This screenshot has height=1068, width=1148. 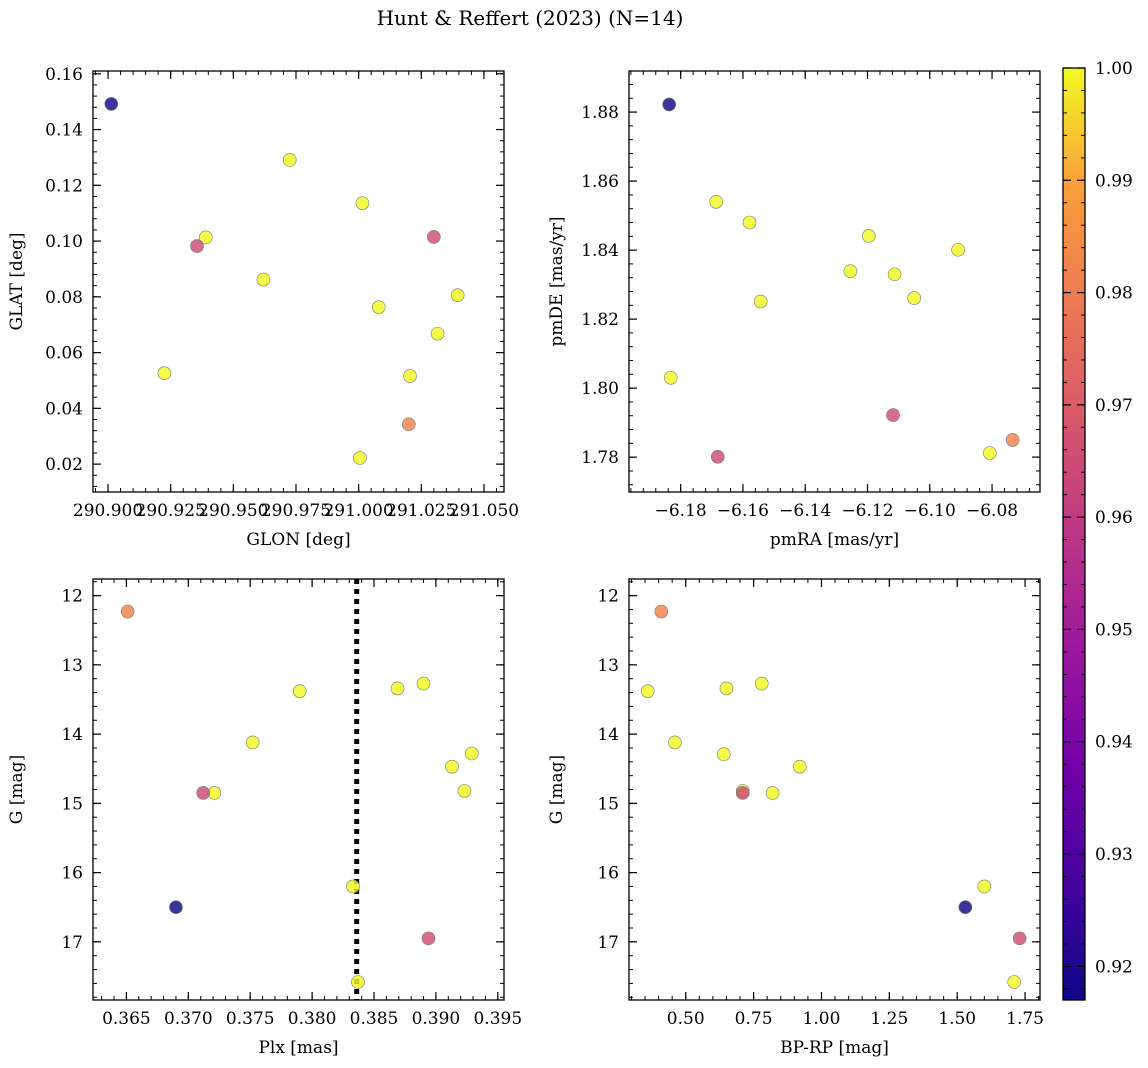 What do you see at coordinates (867, 511) in the screenshot?
I see `x-tick-label: −6.12` at bounding box center [867, 511].